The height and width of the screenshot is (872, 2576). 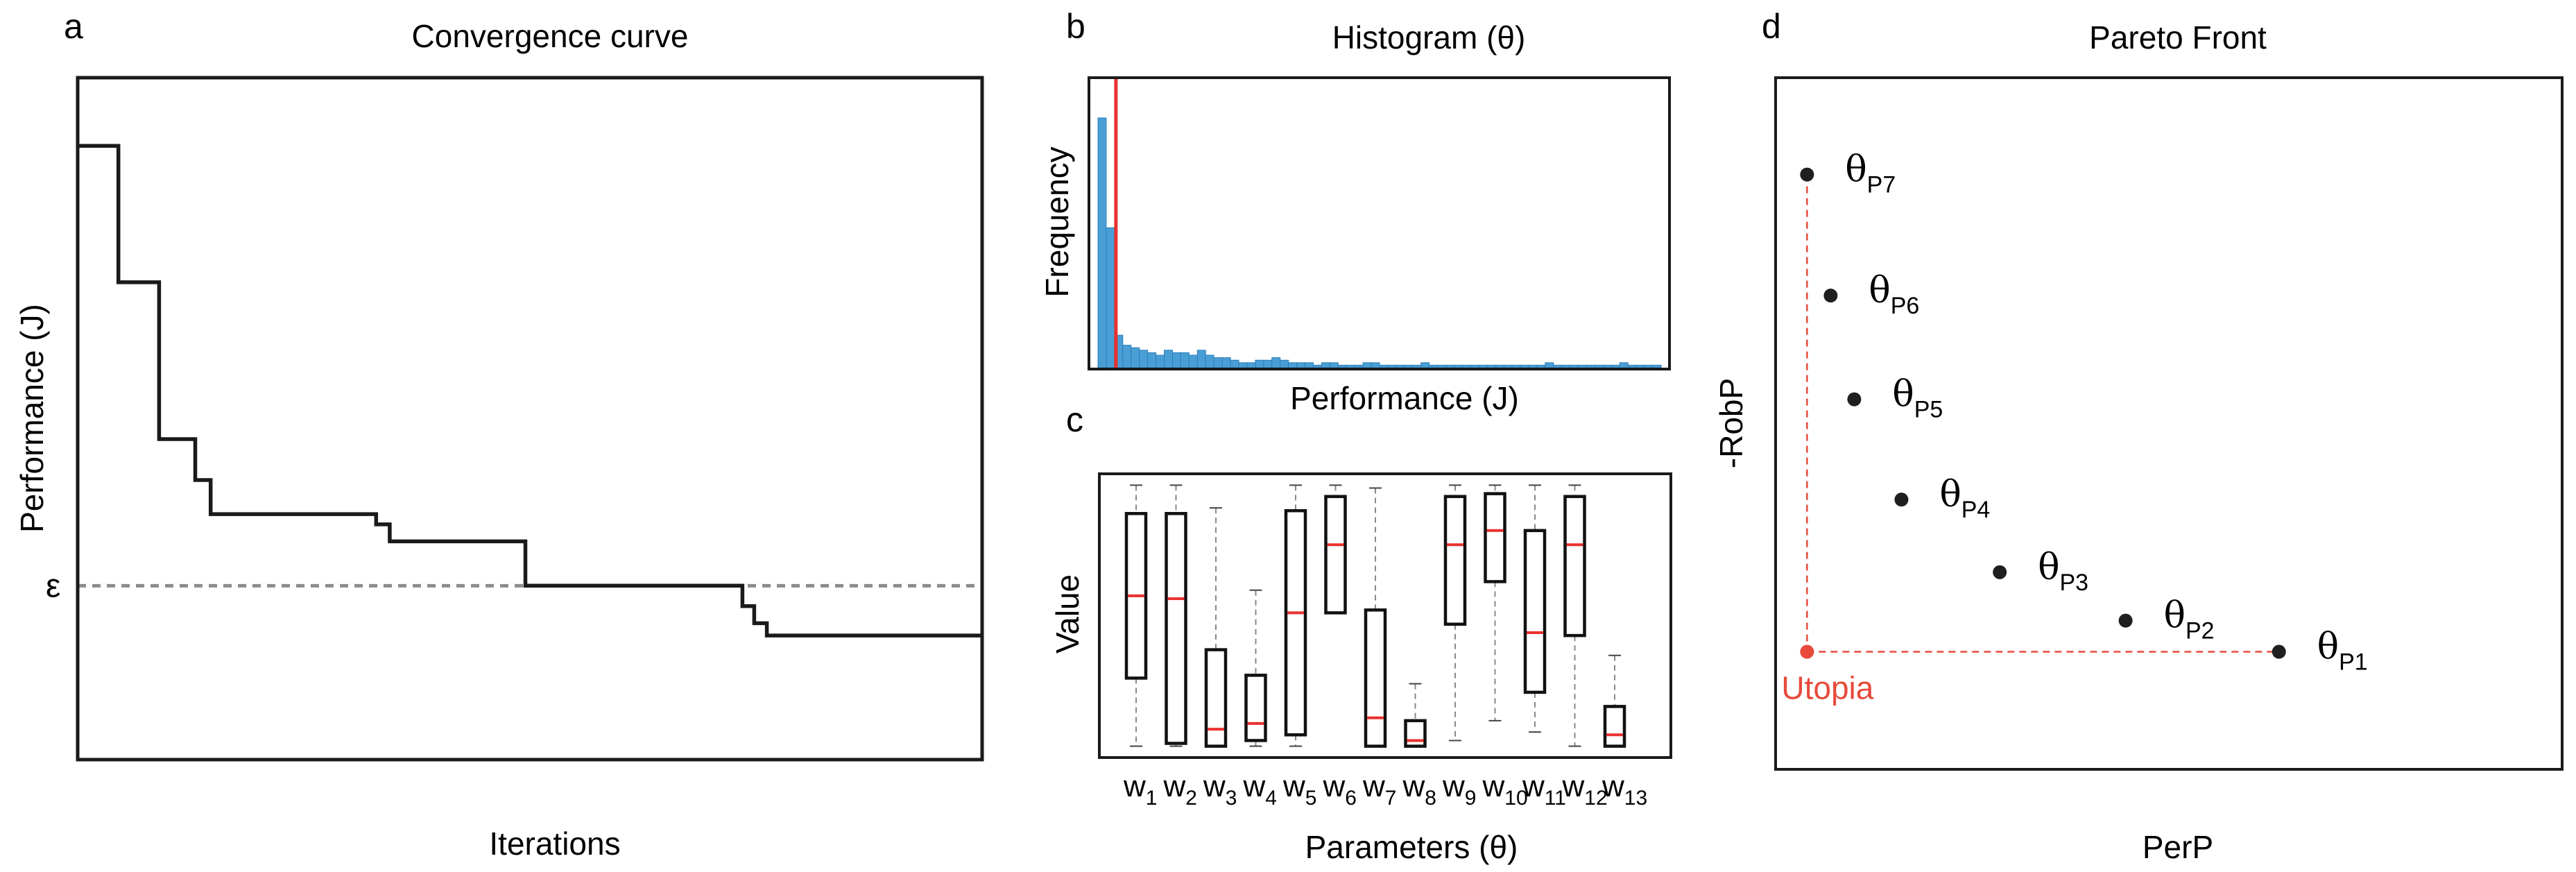 What do you see at coordinates (1429, 37) in the screenshot?
I see `panel-b-title-text: Histogram (θ)` at bounding box center [1429, 37].